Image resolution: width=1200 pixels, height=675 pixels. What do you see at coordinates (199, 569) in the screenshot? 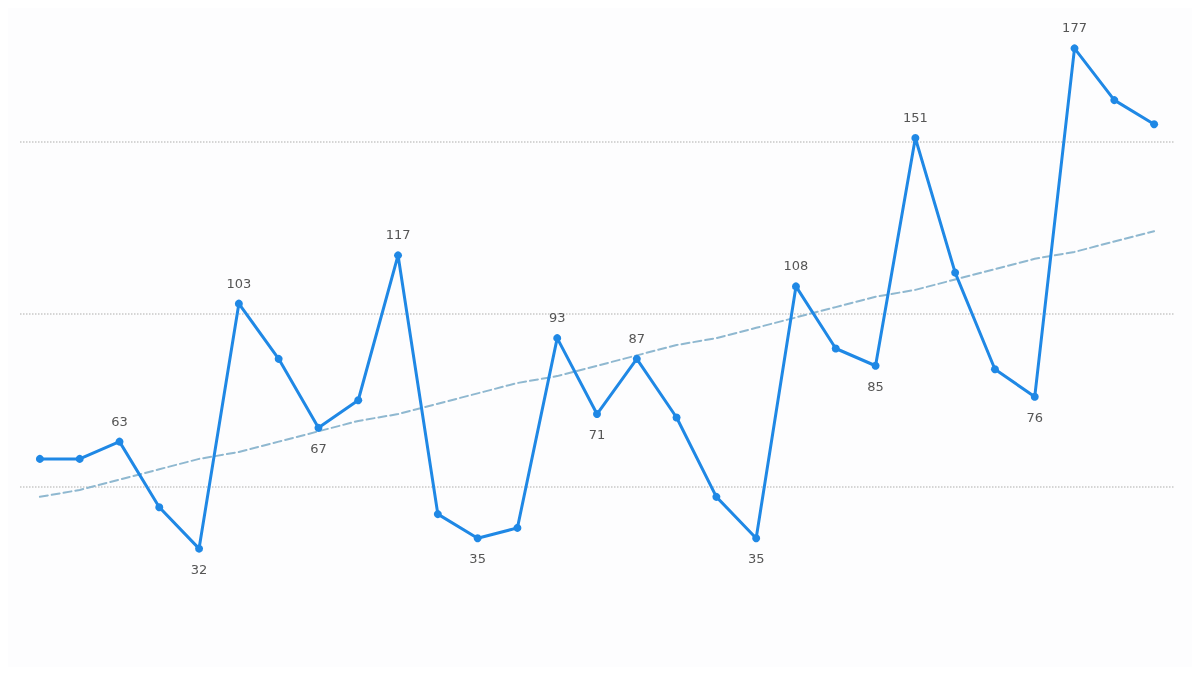
I see `data-label: 32` at bounding box center [199, 569].